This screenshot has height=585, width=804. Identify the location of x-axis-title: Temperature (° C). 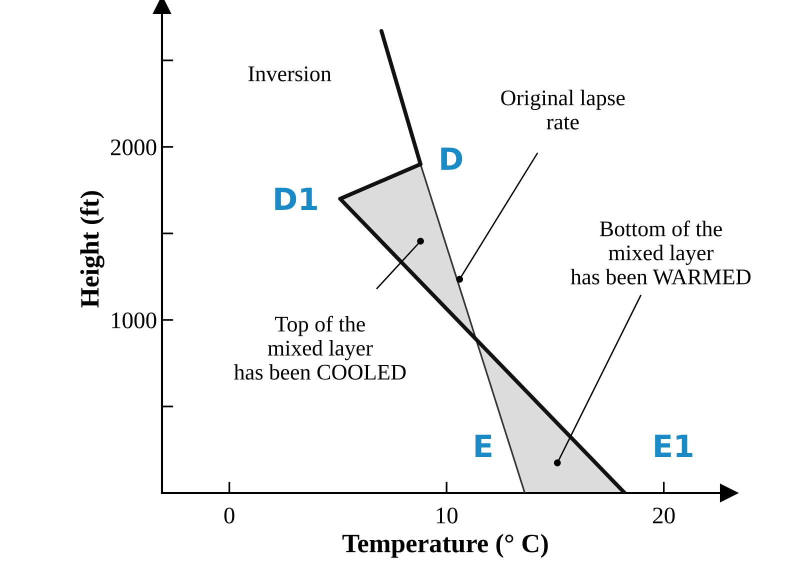
(445, 546).